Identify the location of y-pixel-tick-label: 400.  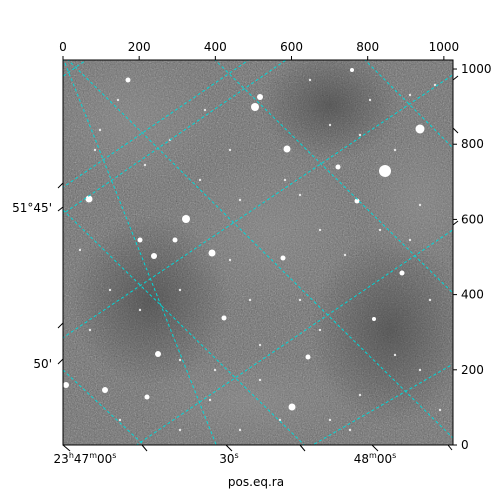
(472, 295).